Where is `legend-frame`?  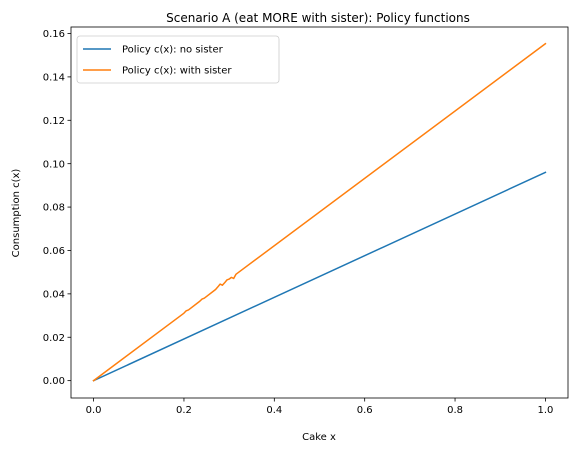
legend-frame is located at coordinates (178, 59).